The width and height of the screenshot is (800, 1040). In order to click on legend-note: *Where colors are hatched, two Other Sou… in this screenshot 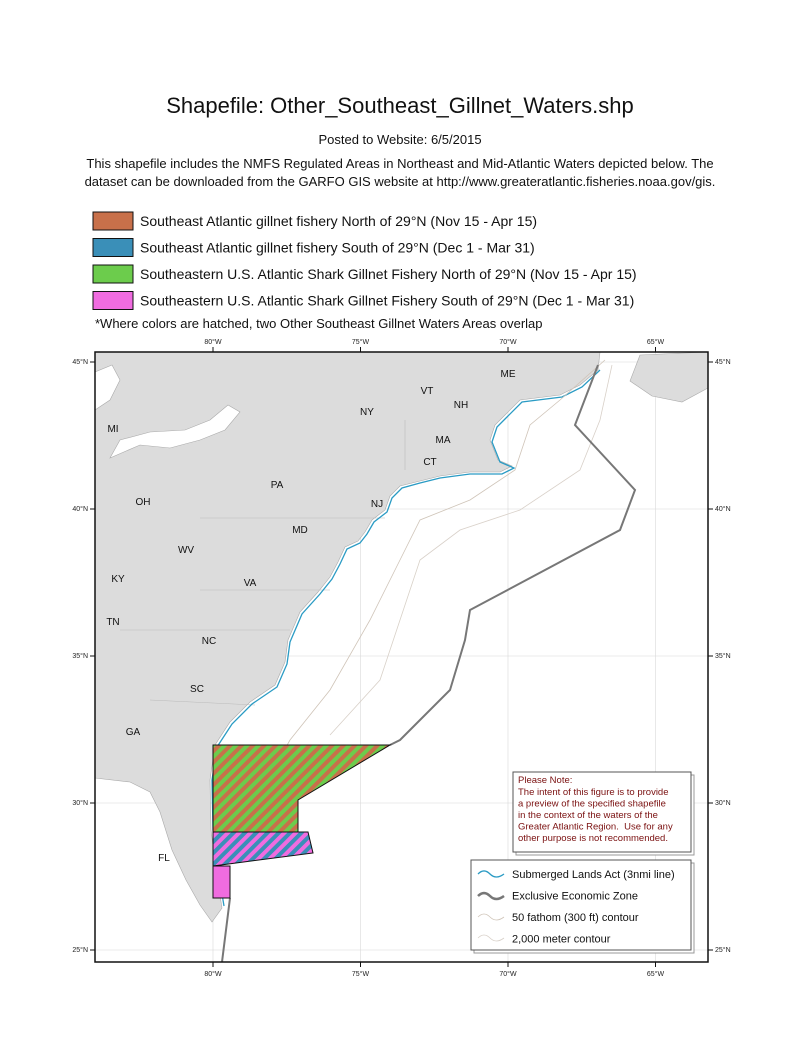, I will do `click(319, 323)`.